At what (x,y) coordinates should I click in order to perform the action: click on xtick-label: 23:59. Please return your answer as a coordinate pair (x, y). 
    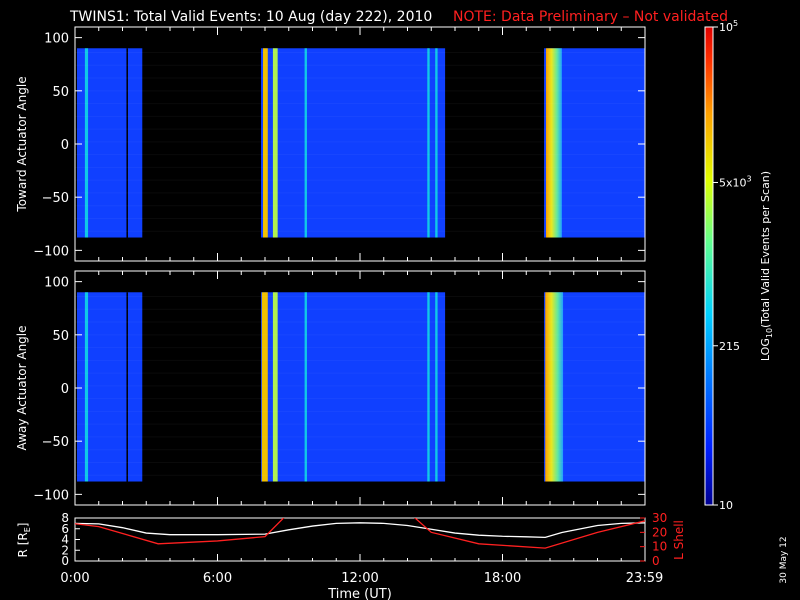
    Looking at the image, I should click on (644, 578).